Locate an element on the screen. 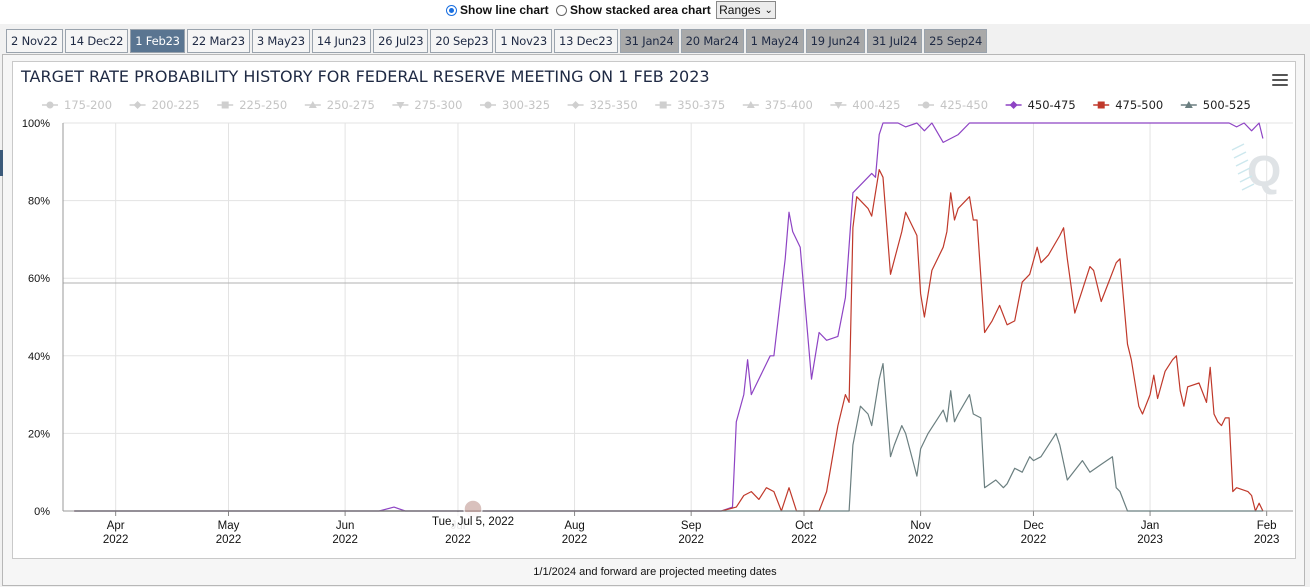 The image size is (1310, 587). legend-item-250-275: 250-275 is located at coordinates (339, 105).